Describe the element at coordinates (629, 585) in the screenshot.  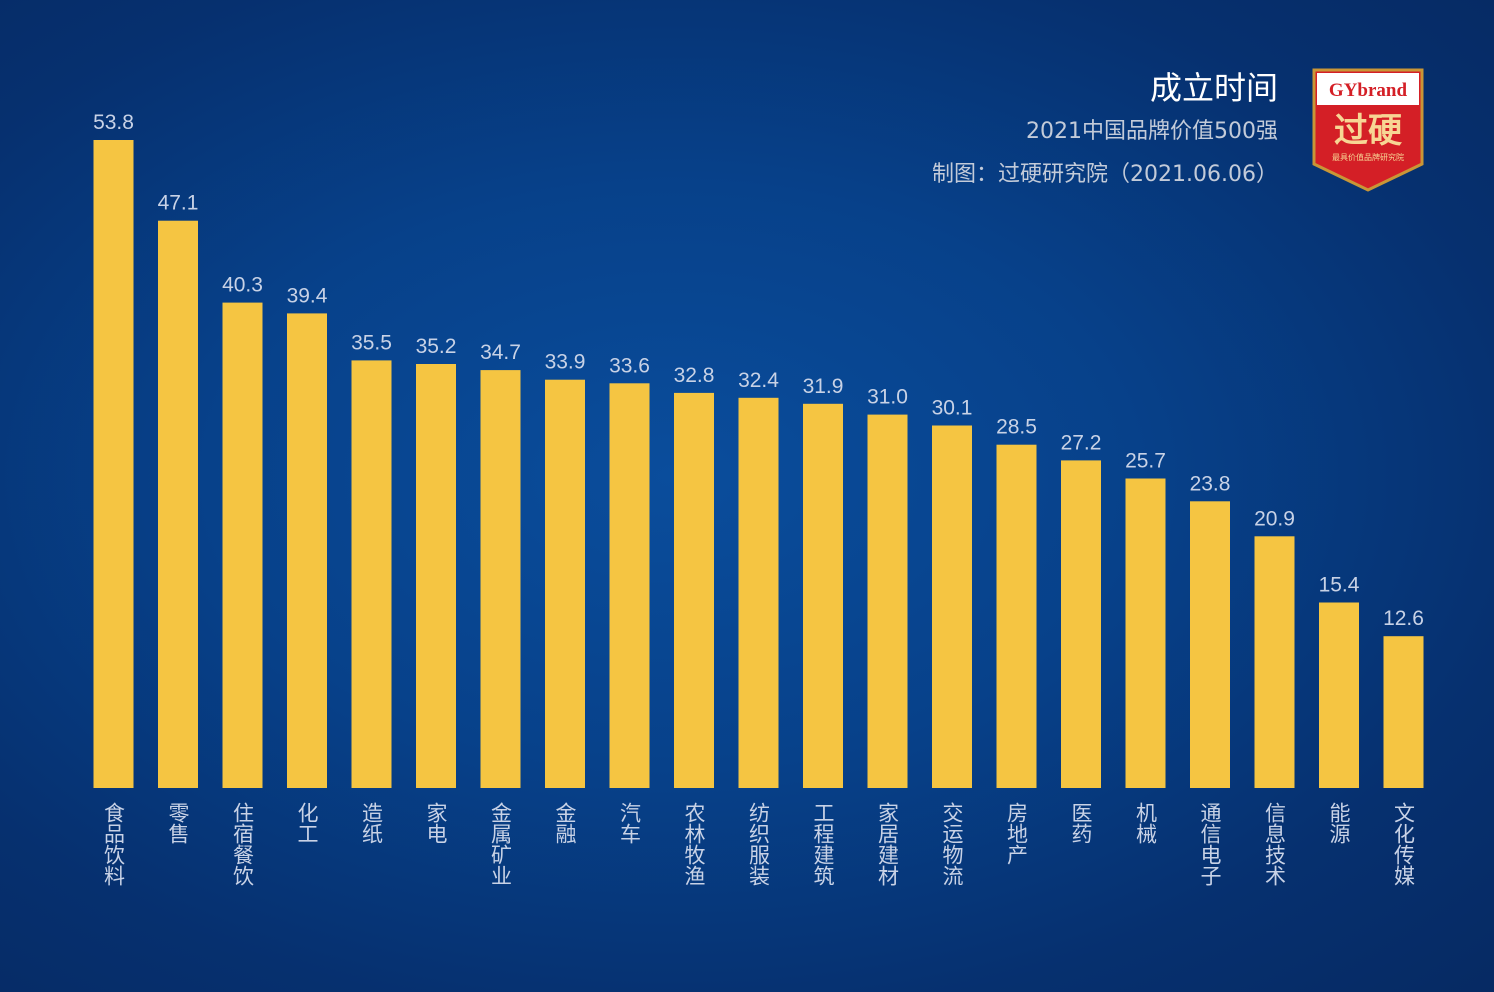
I see `bar-汽车` at that location.